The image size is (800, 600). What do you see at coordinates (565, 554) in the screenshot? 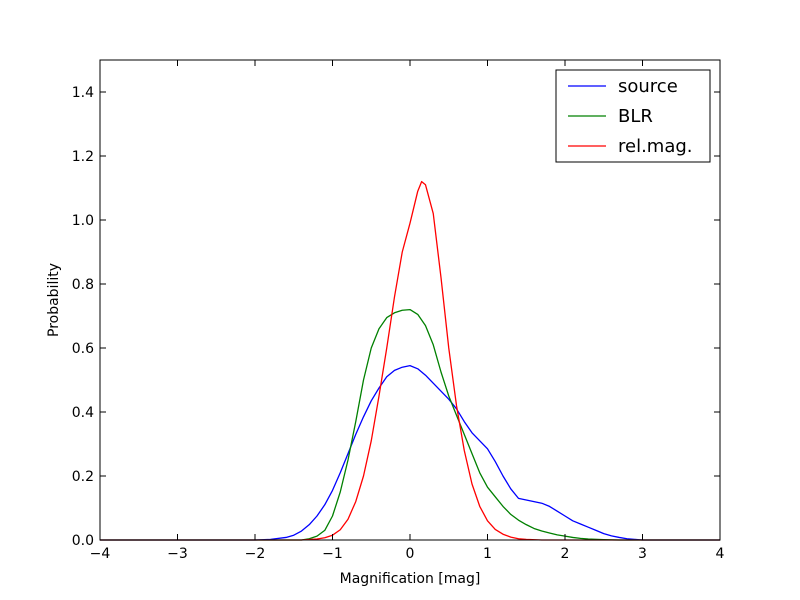
I see `x-tick-label: 2` at bounding box center [565, 554].